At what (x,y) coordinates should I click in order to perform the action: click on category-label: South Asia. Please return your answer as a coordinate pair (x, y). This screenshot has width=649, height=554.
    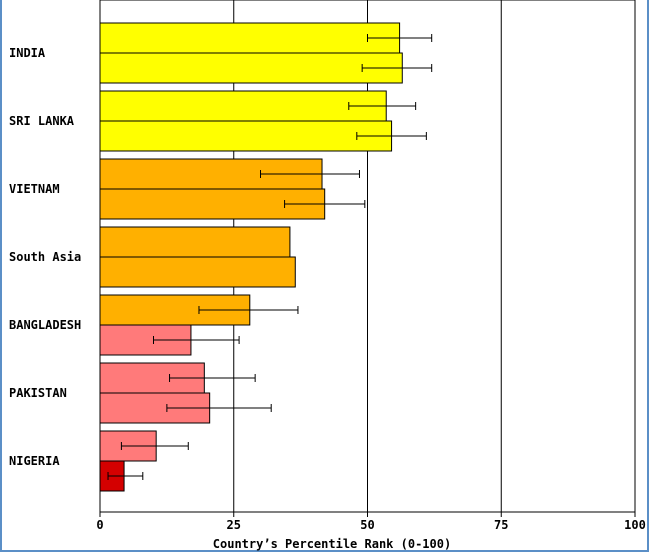
    Looking at the image, I should click on (45, 257).